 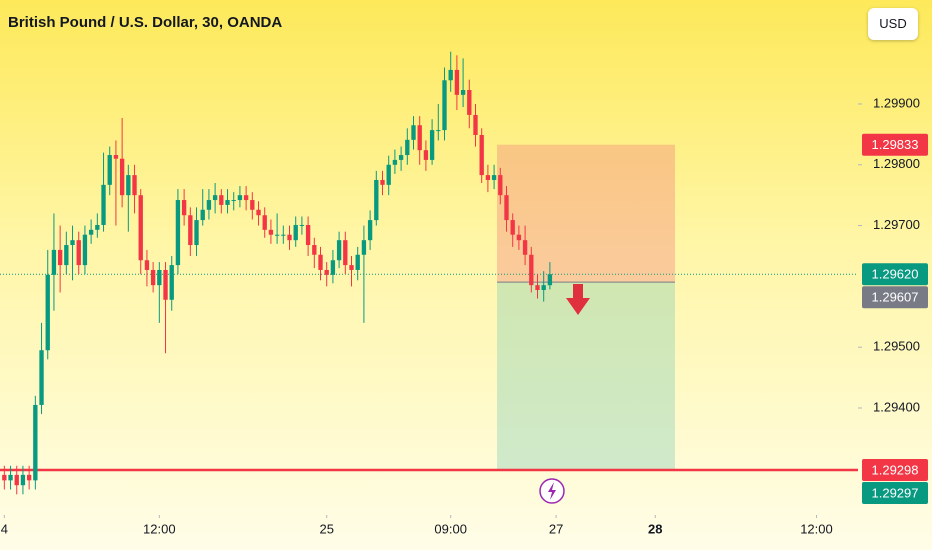 I want to click on event-bolt, so click(x=552, y=491).